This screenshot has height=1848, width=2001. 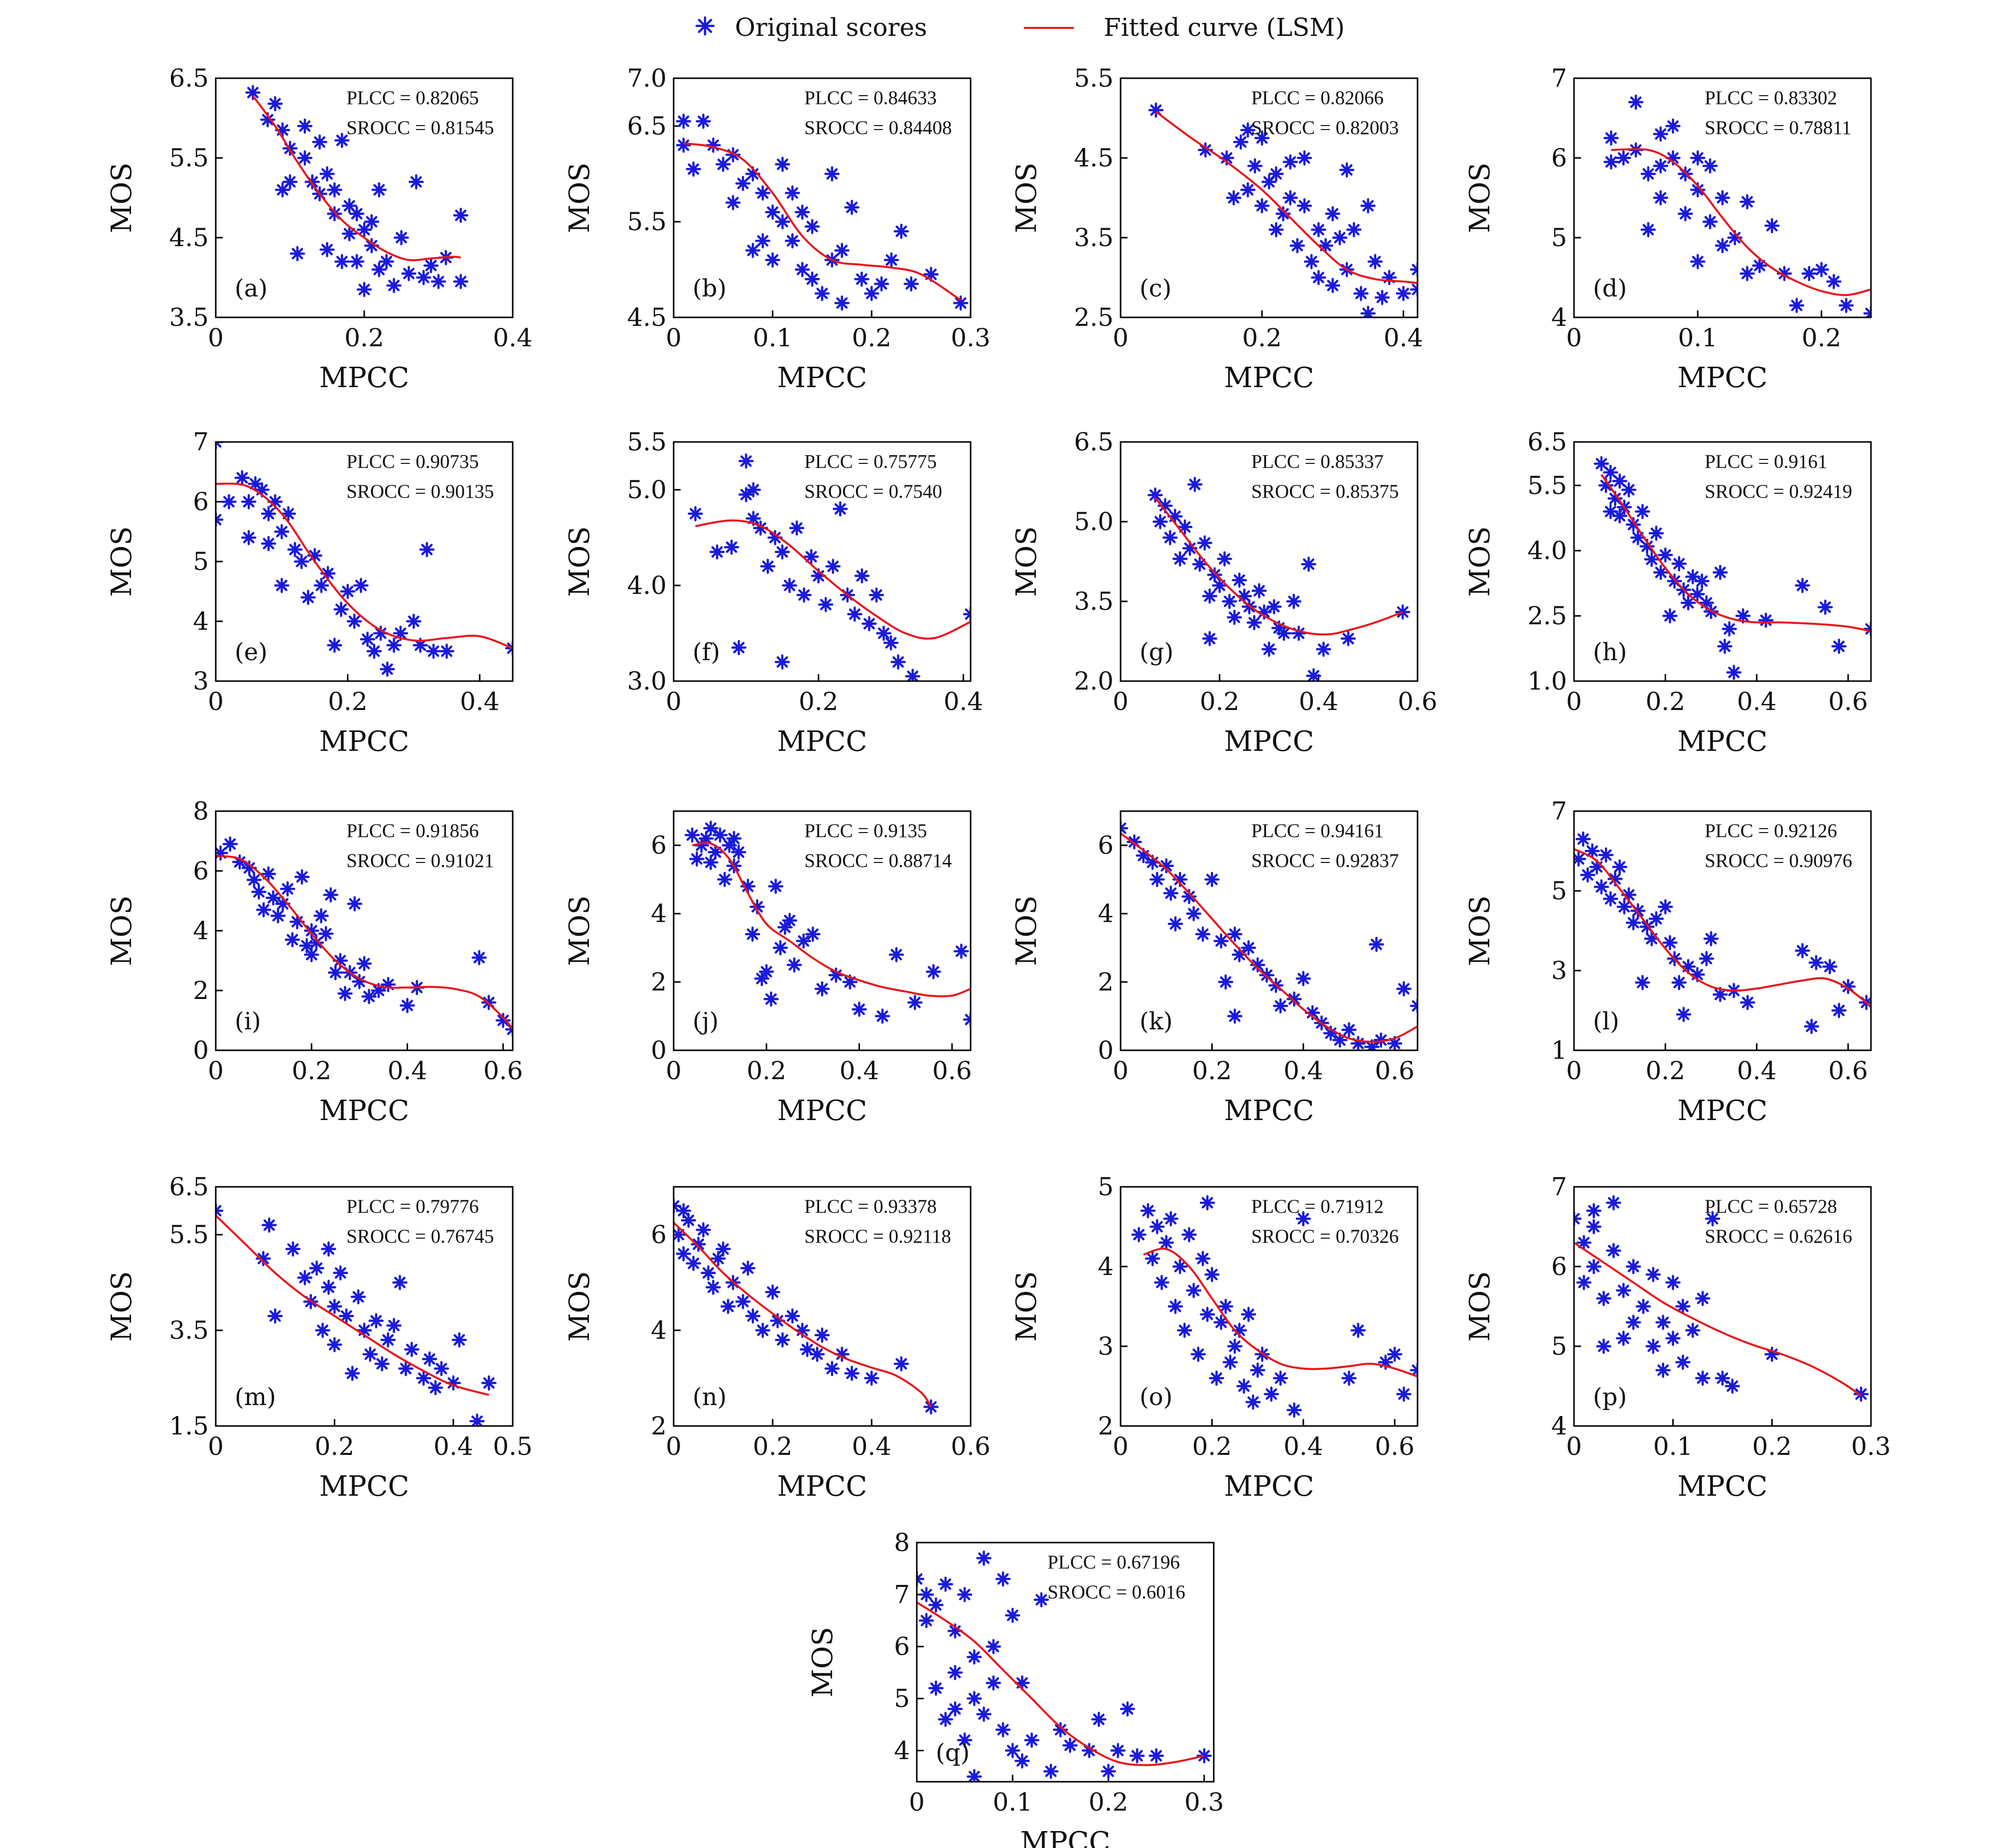 I want to click on plcc-label: PLCC = 0.94161, so click(x=1317, y=831).